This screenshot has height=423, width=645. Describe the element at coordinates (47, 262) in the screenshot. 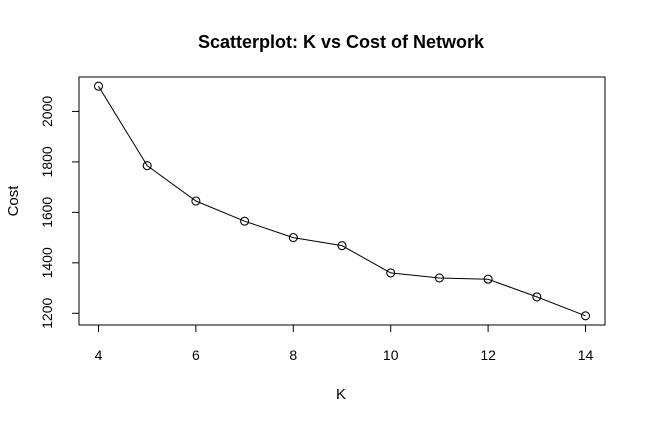

I see `y-tick-label: 1400` at that location.